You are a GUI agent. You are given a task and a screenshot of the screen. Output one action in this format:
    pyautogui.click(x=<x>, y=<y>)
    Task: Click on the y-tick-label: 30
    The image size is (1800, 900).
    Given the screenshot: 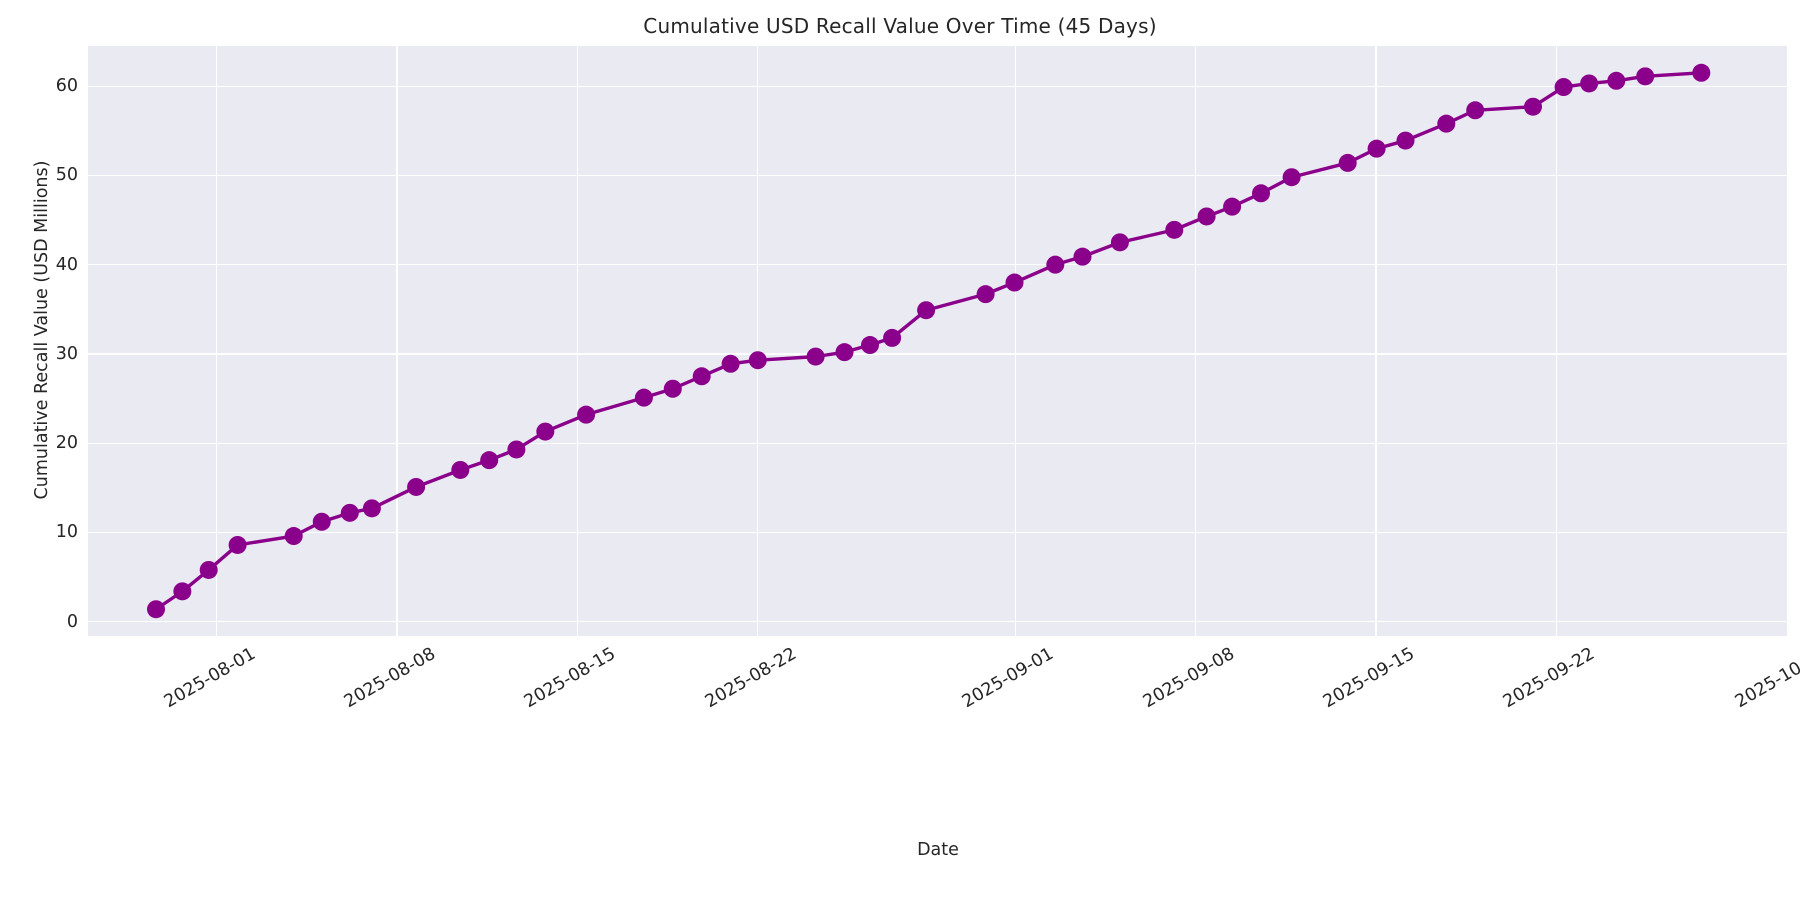 What is the action you would take?
    pyautogui.click(x=66, y=353)
    